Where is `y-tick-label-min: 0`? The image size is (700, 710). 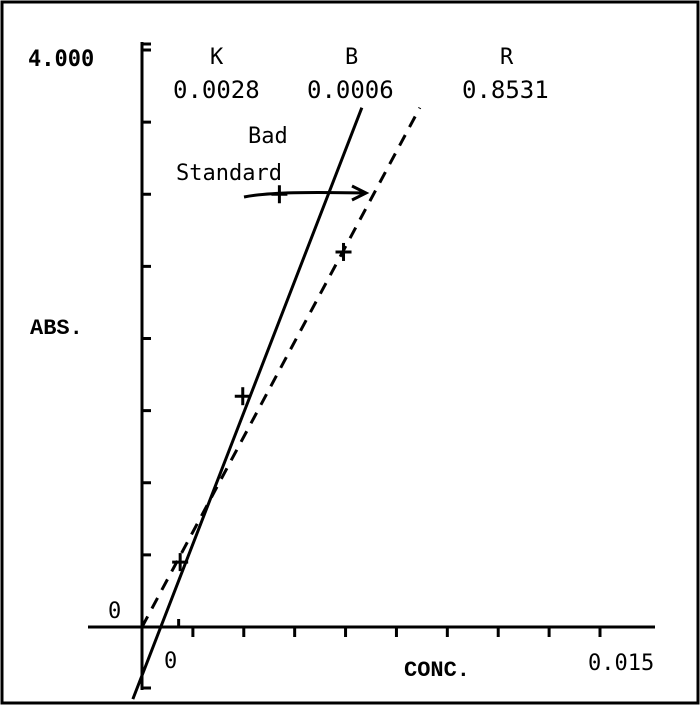 y-tick-label-min: 0 is located at coordinates (114, 611).